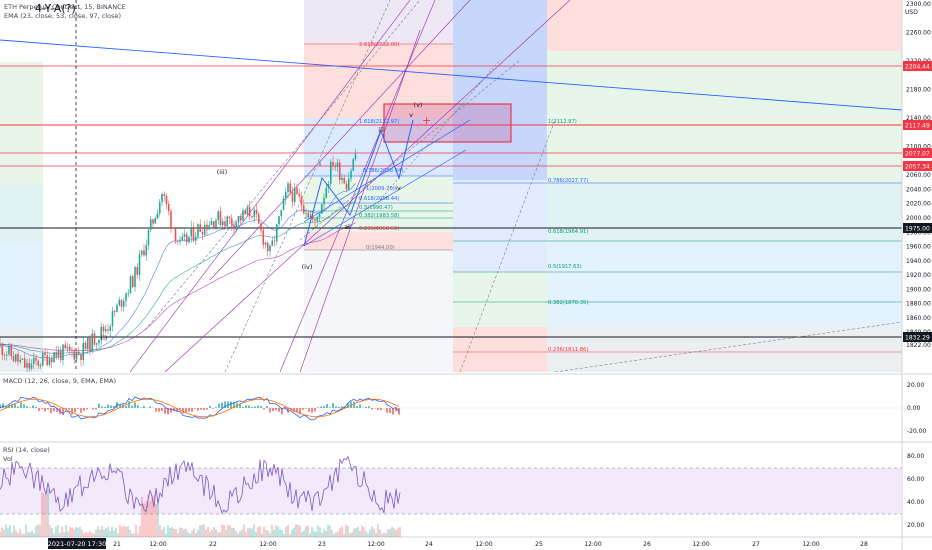  What do you see at coordinates (8, 459) in the screenshot?
I see `vol-legend: Vol` at bounding box center [8, 459].